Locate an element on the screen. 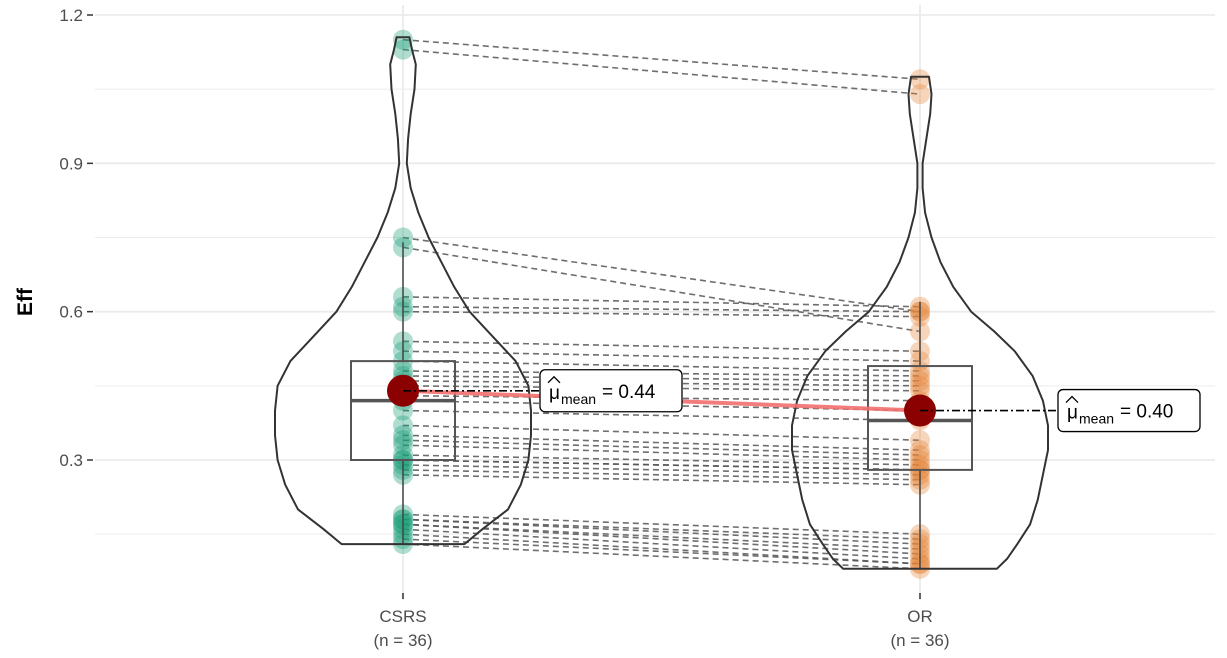 The height and width of the screenshot is (658, 1227). mean-label: μ mean = 0.40 is located at coordinates (1129, 410).